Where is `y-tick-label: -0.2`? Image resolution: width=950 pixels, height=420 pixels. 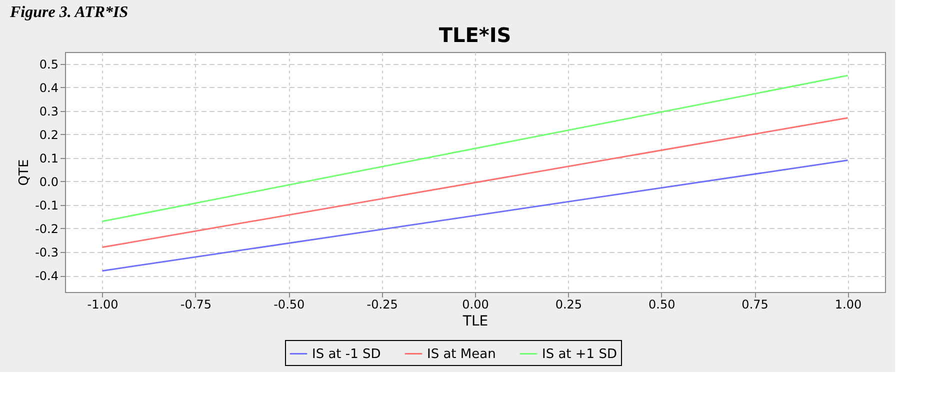 y-tick-label: -0.2 is located at coordinates (46, 229).